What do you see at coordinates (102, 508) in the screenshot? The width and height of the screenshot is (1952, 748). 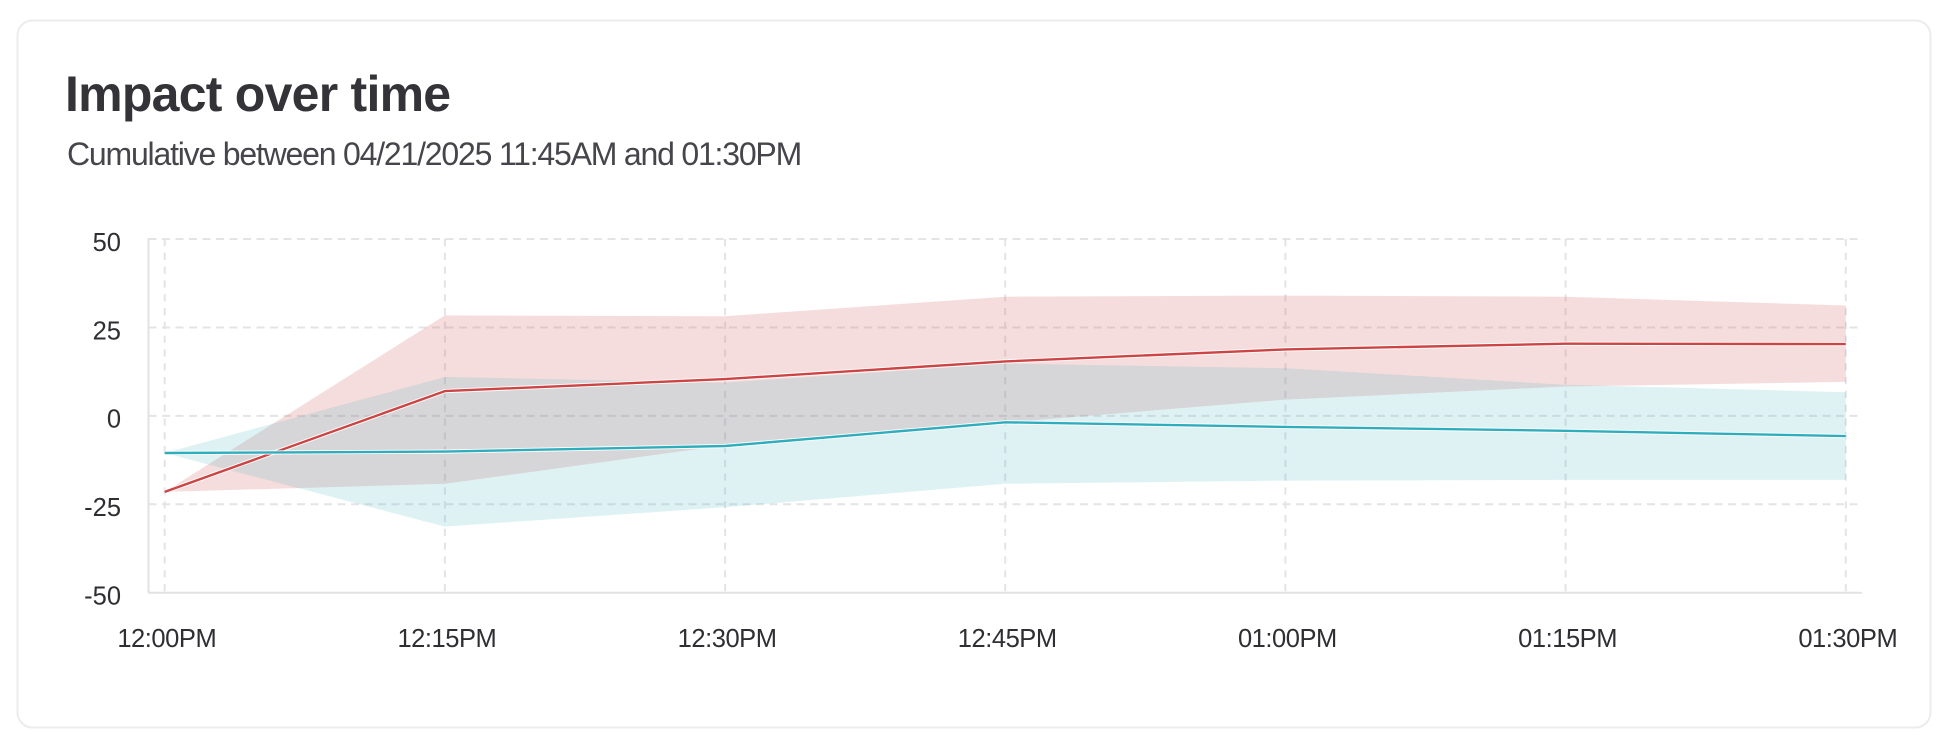 I see `svg-text: -25` at bounding box center [102, 508].